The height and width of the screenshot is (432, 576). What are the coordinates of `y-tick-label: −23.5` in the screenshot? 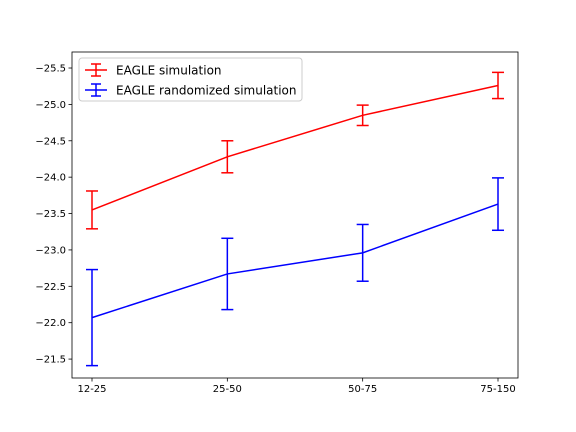 It's located at (50, 214).